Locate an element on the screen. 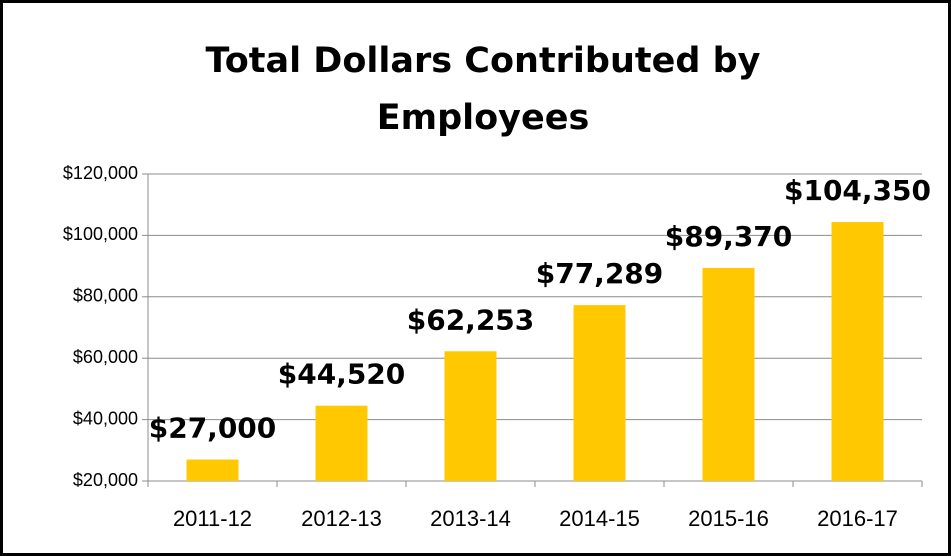 The height and width of the screenshot is (556, 951). x-tick-label: 2012-13 is located at coordinates (341, 518).